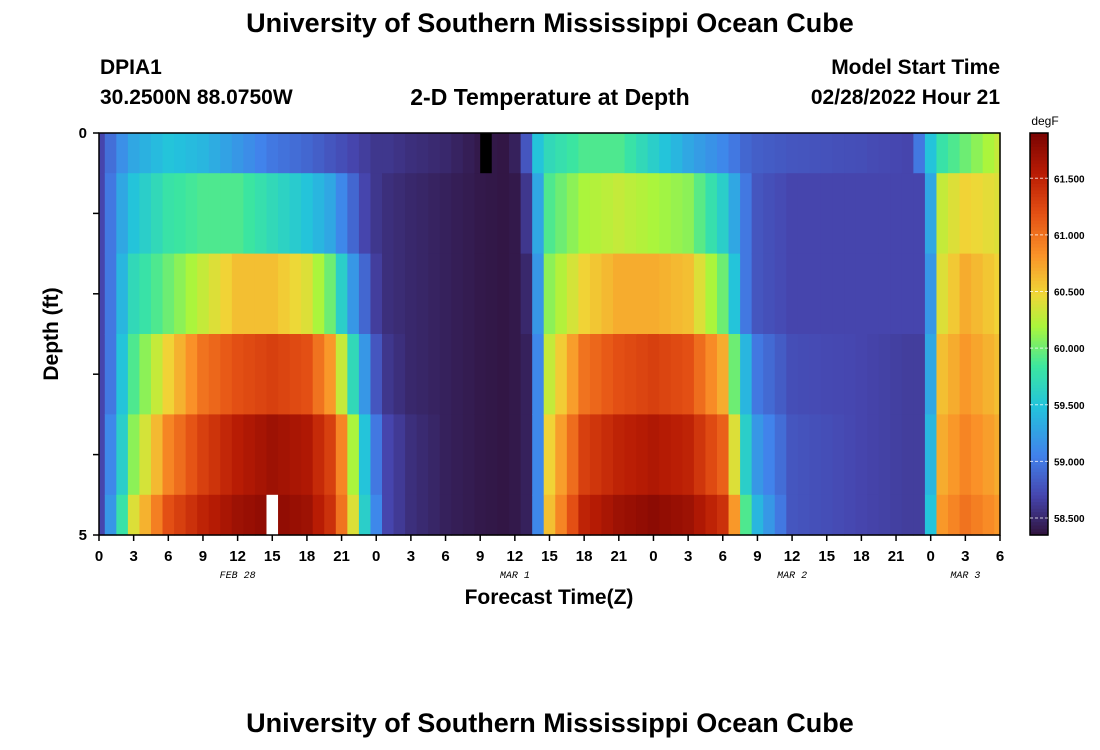  What do you see at coordinates (1069, 236) in the screenshot?
I see `colorbar-tick-label: 61.000` at bounding box center [1069, 236].